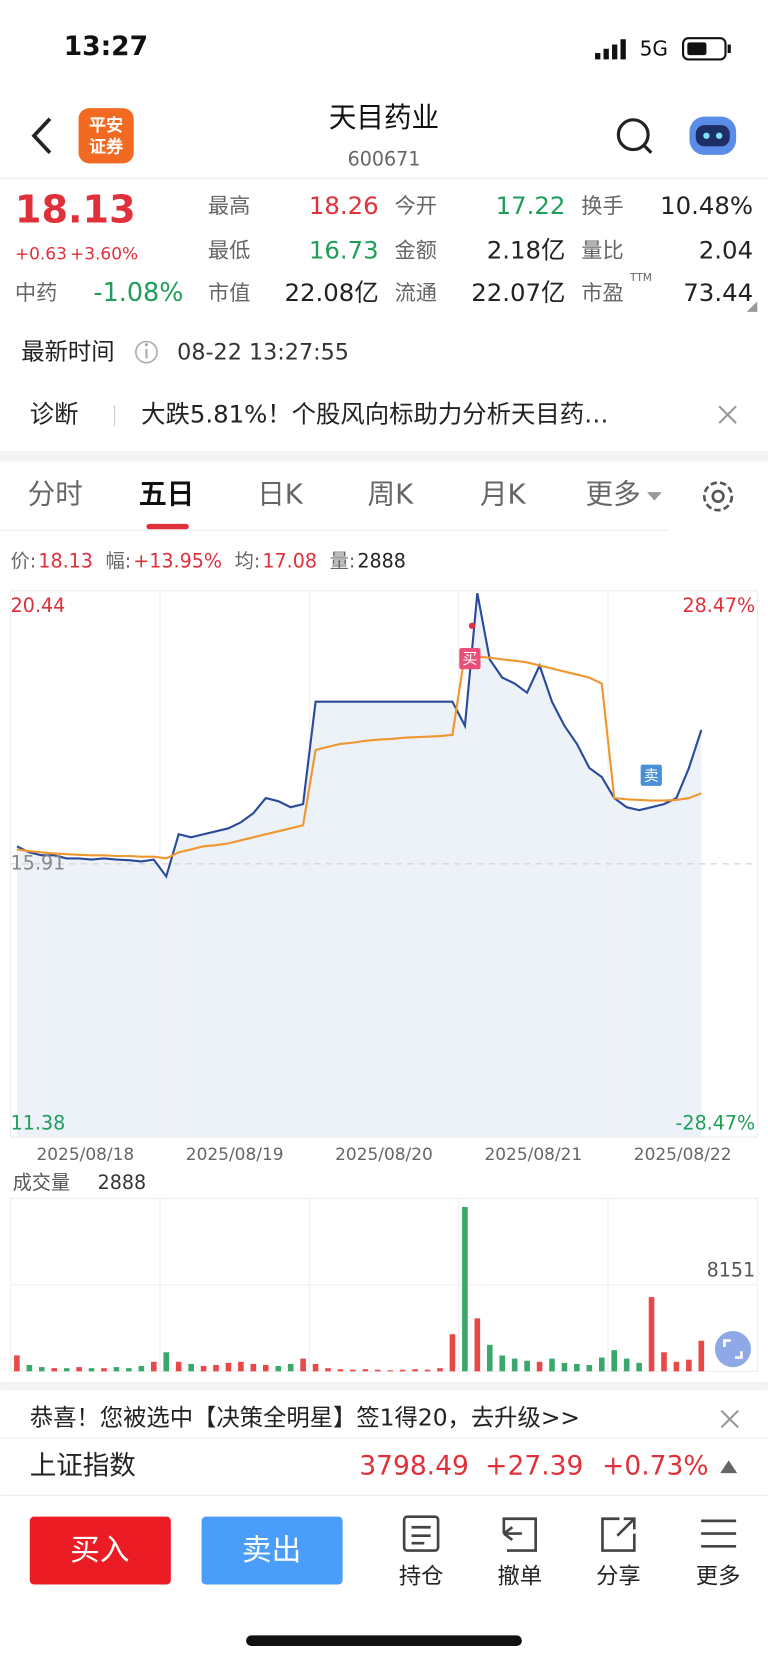 The image size is (768, 1663). Describe the element at coordinates (518, 292) in the screenshot. I see `field-value: 22.07亿` at that location.